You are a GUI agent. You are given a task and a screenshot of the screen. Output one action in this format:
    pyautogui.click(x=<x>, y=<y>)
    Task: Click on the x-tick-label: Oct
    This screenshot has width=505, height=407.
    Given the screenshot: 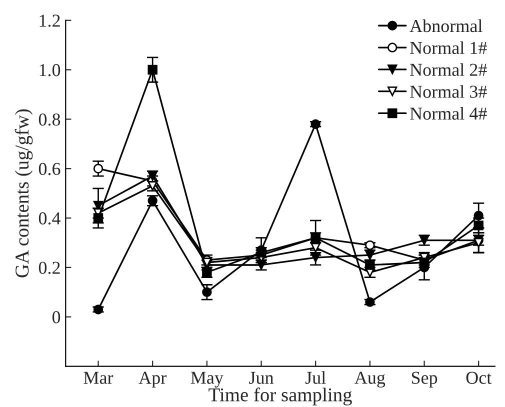 What is the action you would take?
    pyautogui.click(x=479, y=378)
    